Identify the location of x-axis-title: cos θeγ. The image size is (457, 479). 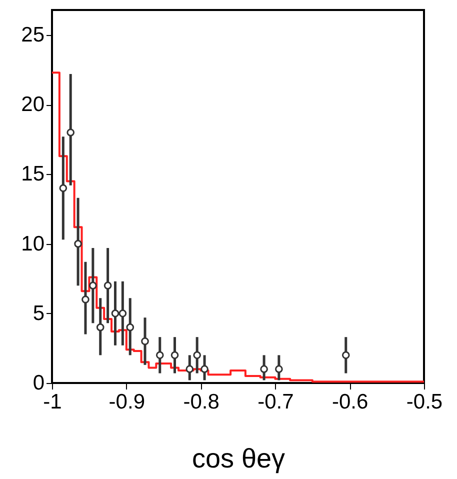
(239, 459).